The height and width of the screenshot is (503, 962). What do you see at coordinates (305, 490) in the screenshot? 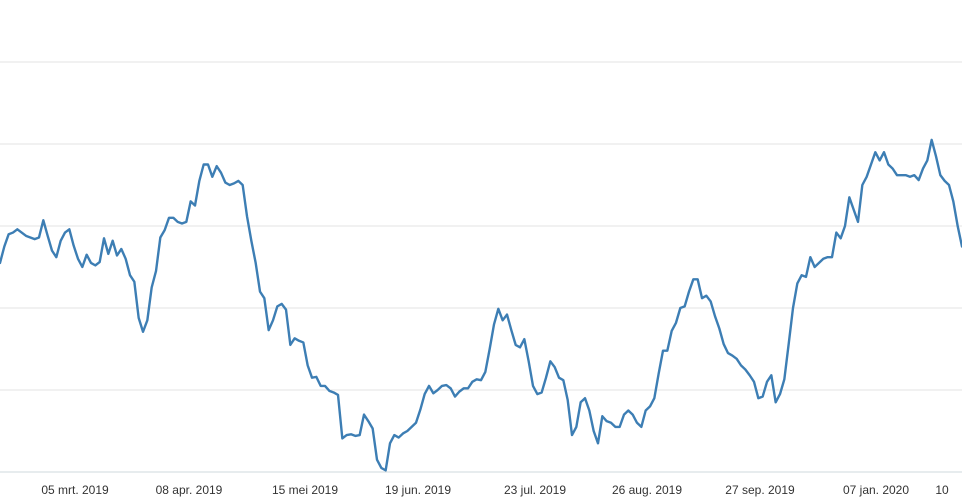
I see `x-tick-label: 15 mei 2019` at bounding box center [305, 490].